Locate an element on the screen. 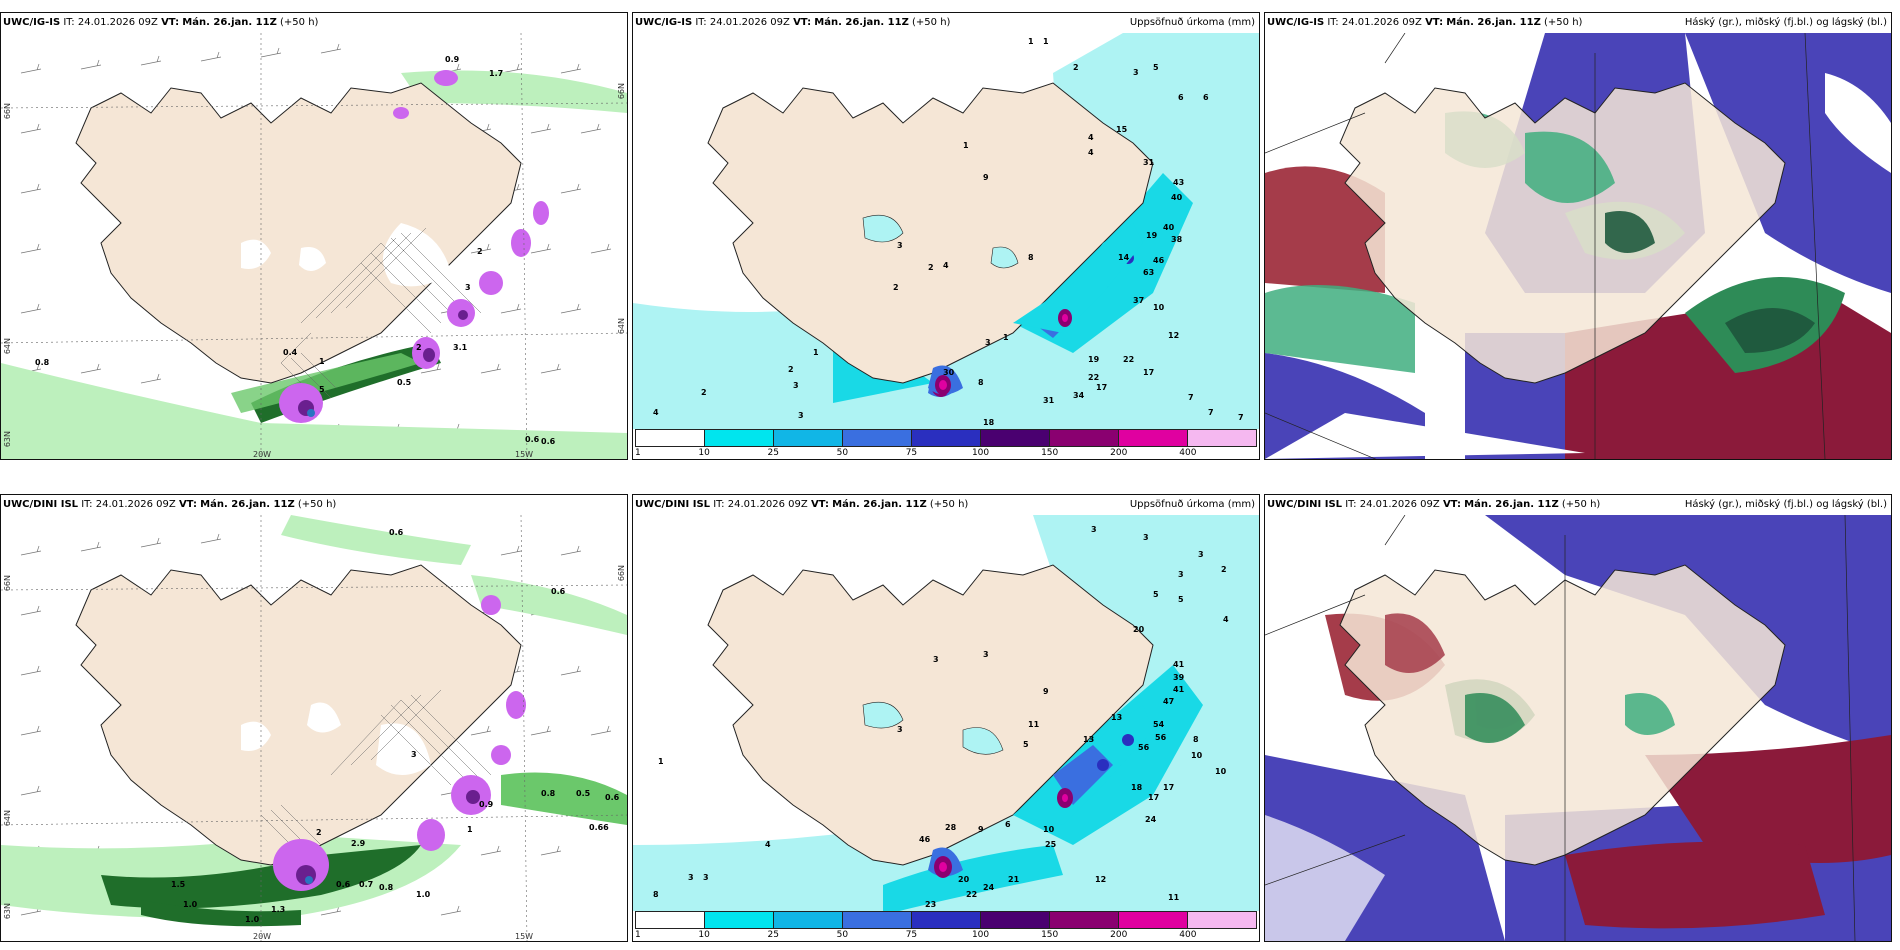 This screenshot has height=950, width=1900. map-value: 34 is located at coordinates (1079, 395).